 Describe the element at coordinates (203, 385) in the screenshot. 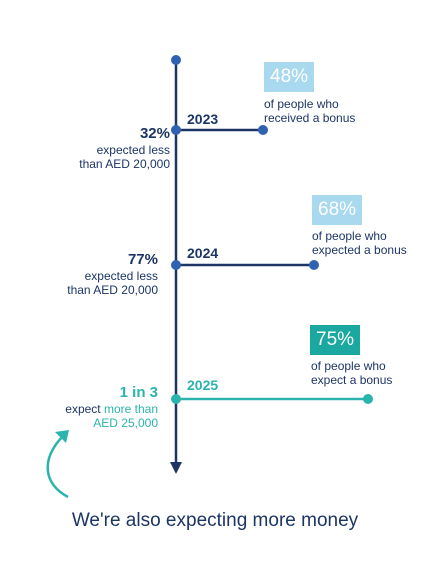

I see `year-label-2025: 2025` at that location.